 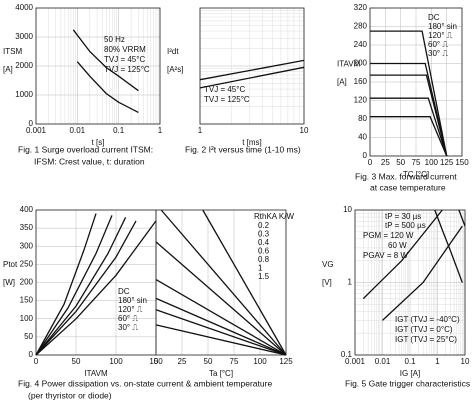 I want to click on annotation: TVJ = 45°C, so click(x=124, y=59).